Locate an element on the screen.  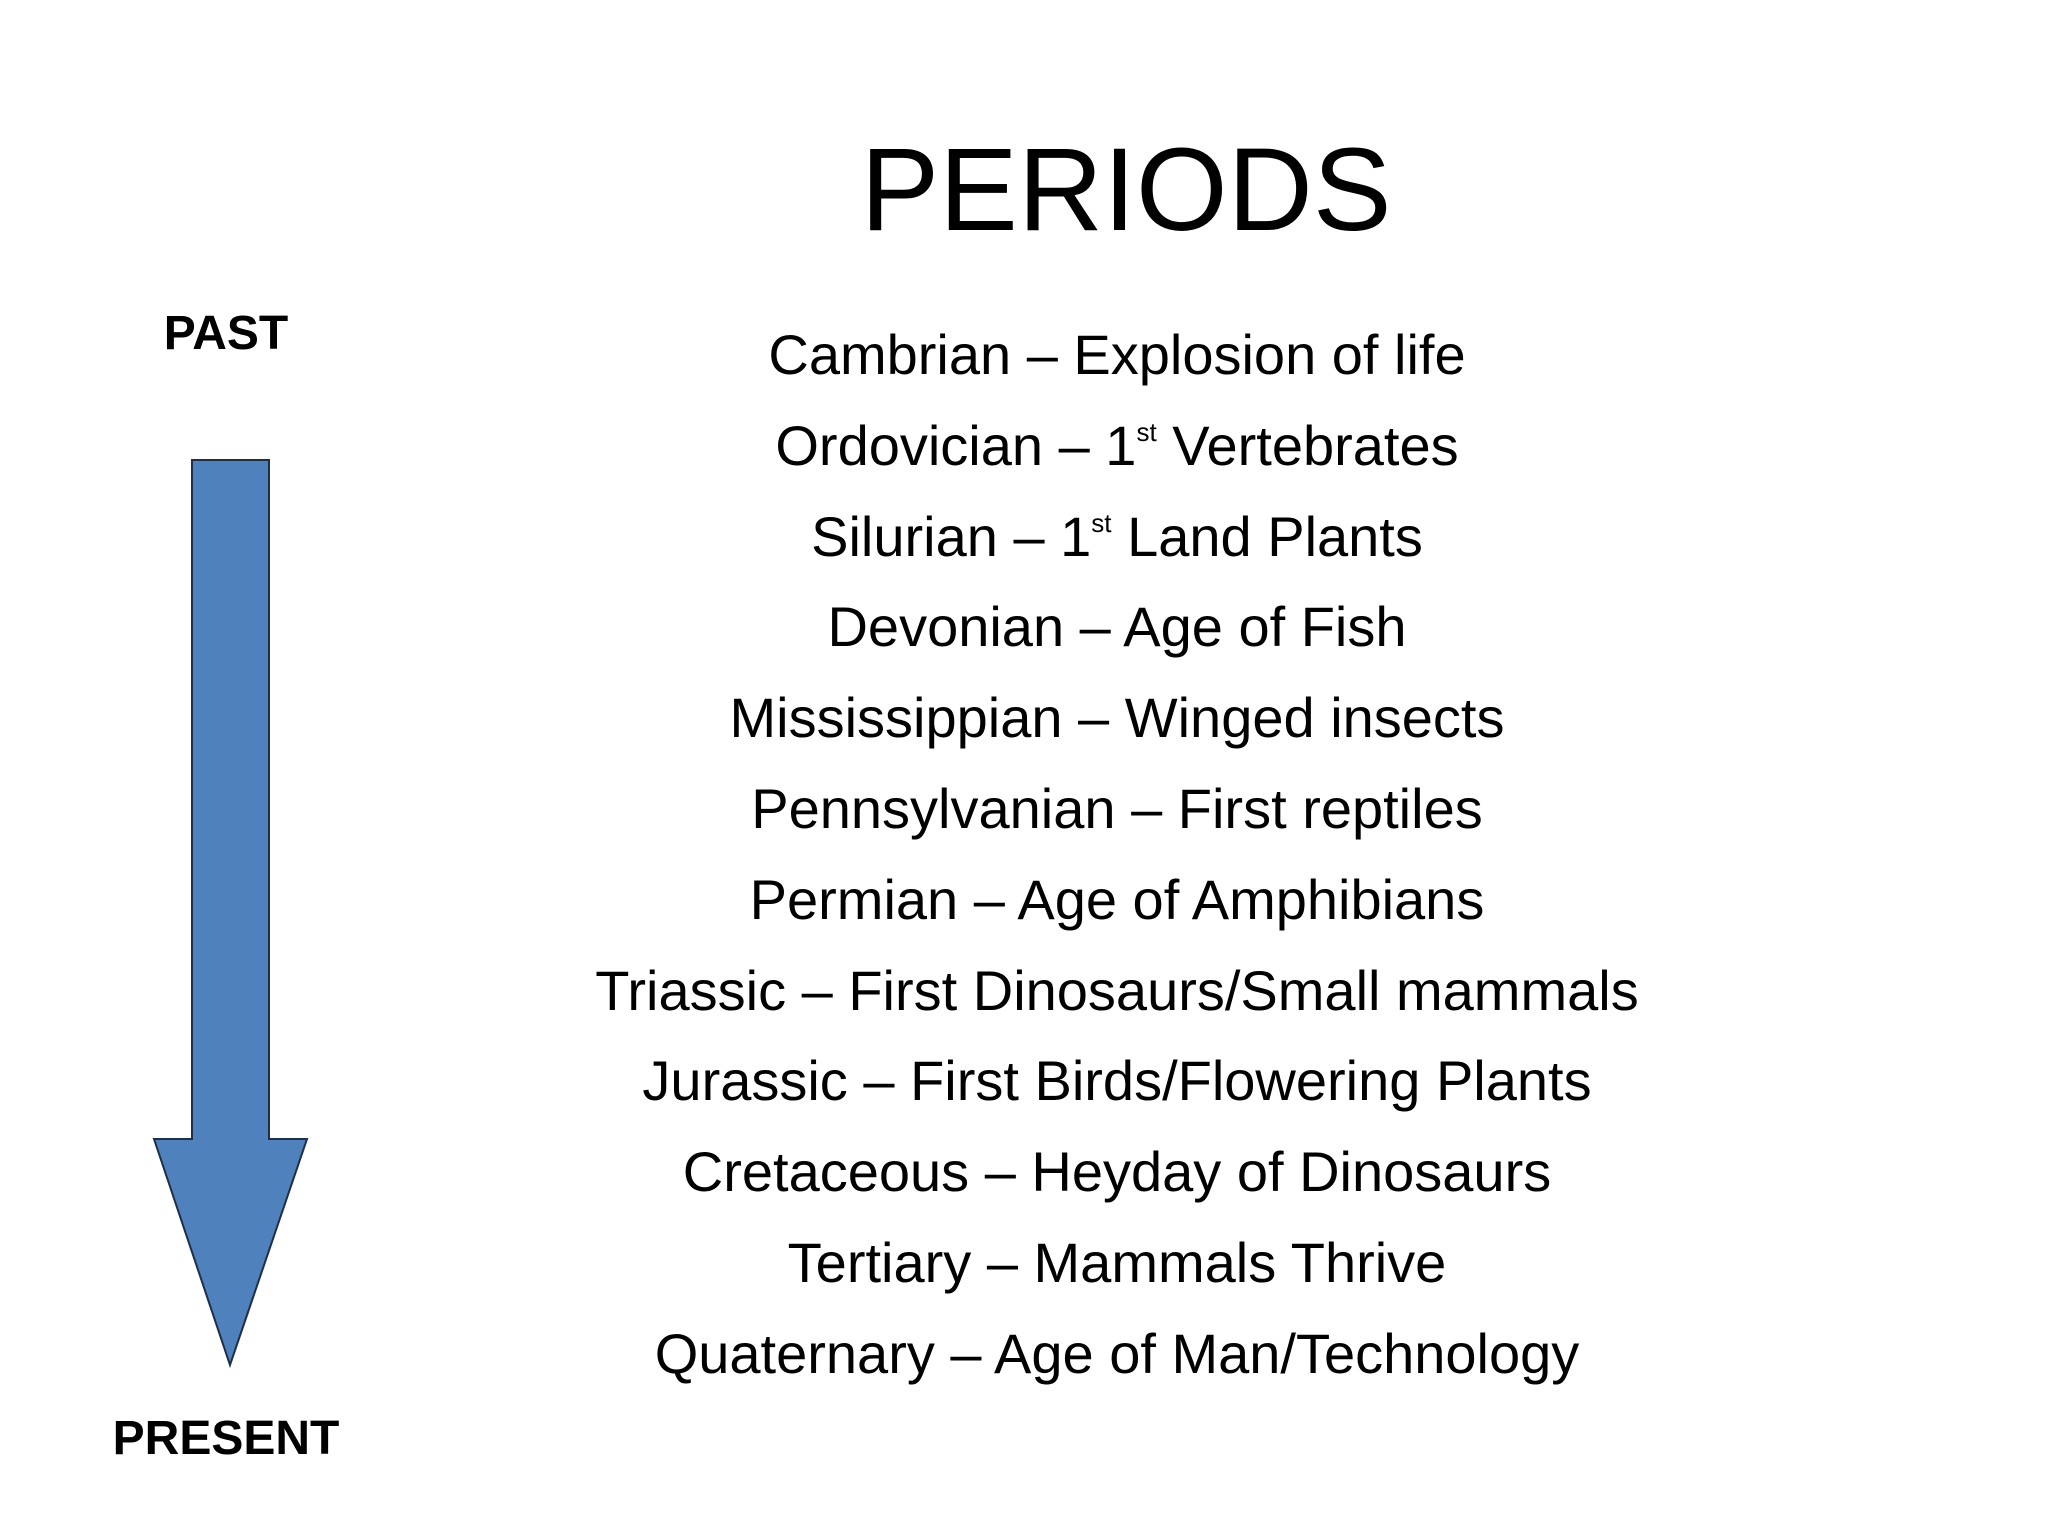
present-label: PRESENT is located at coordinates (226, 1438).